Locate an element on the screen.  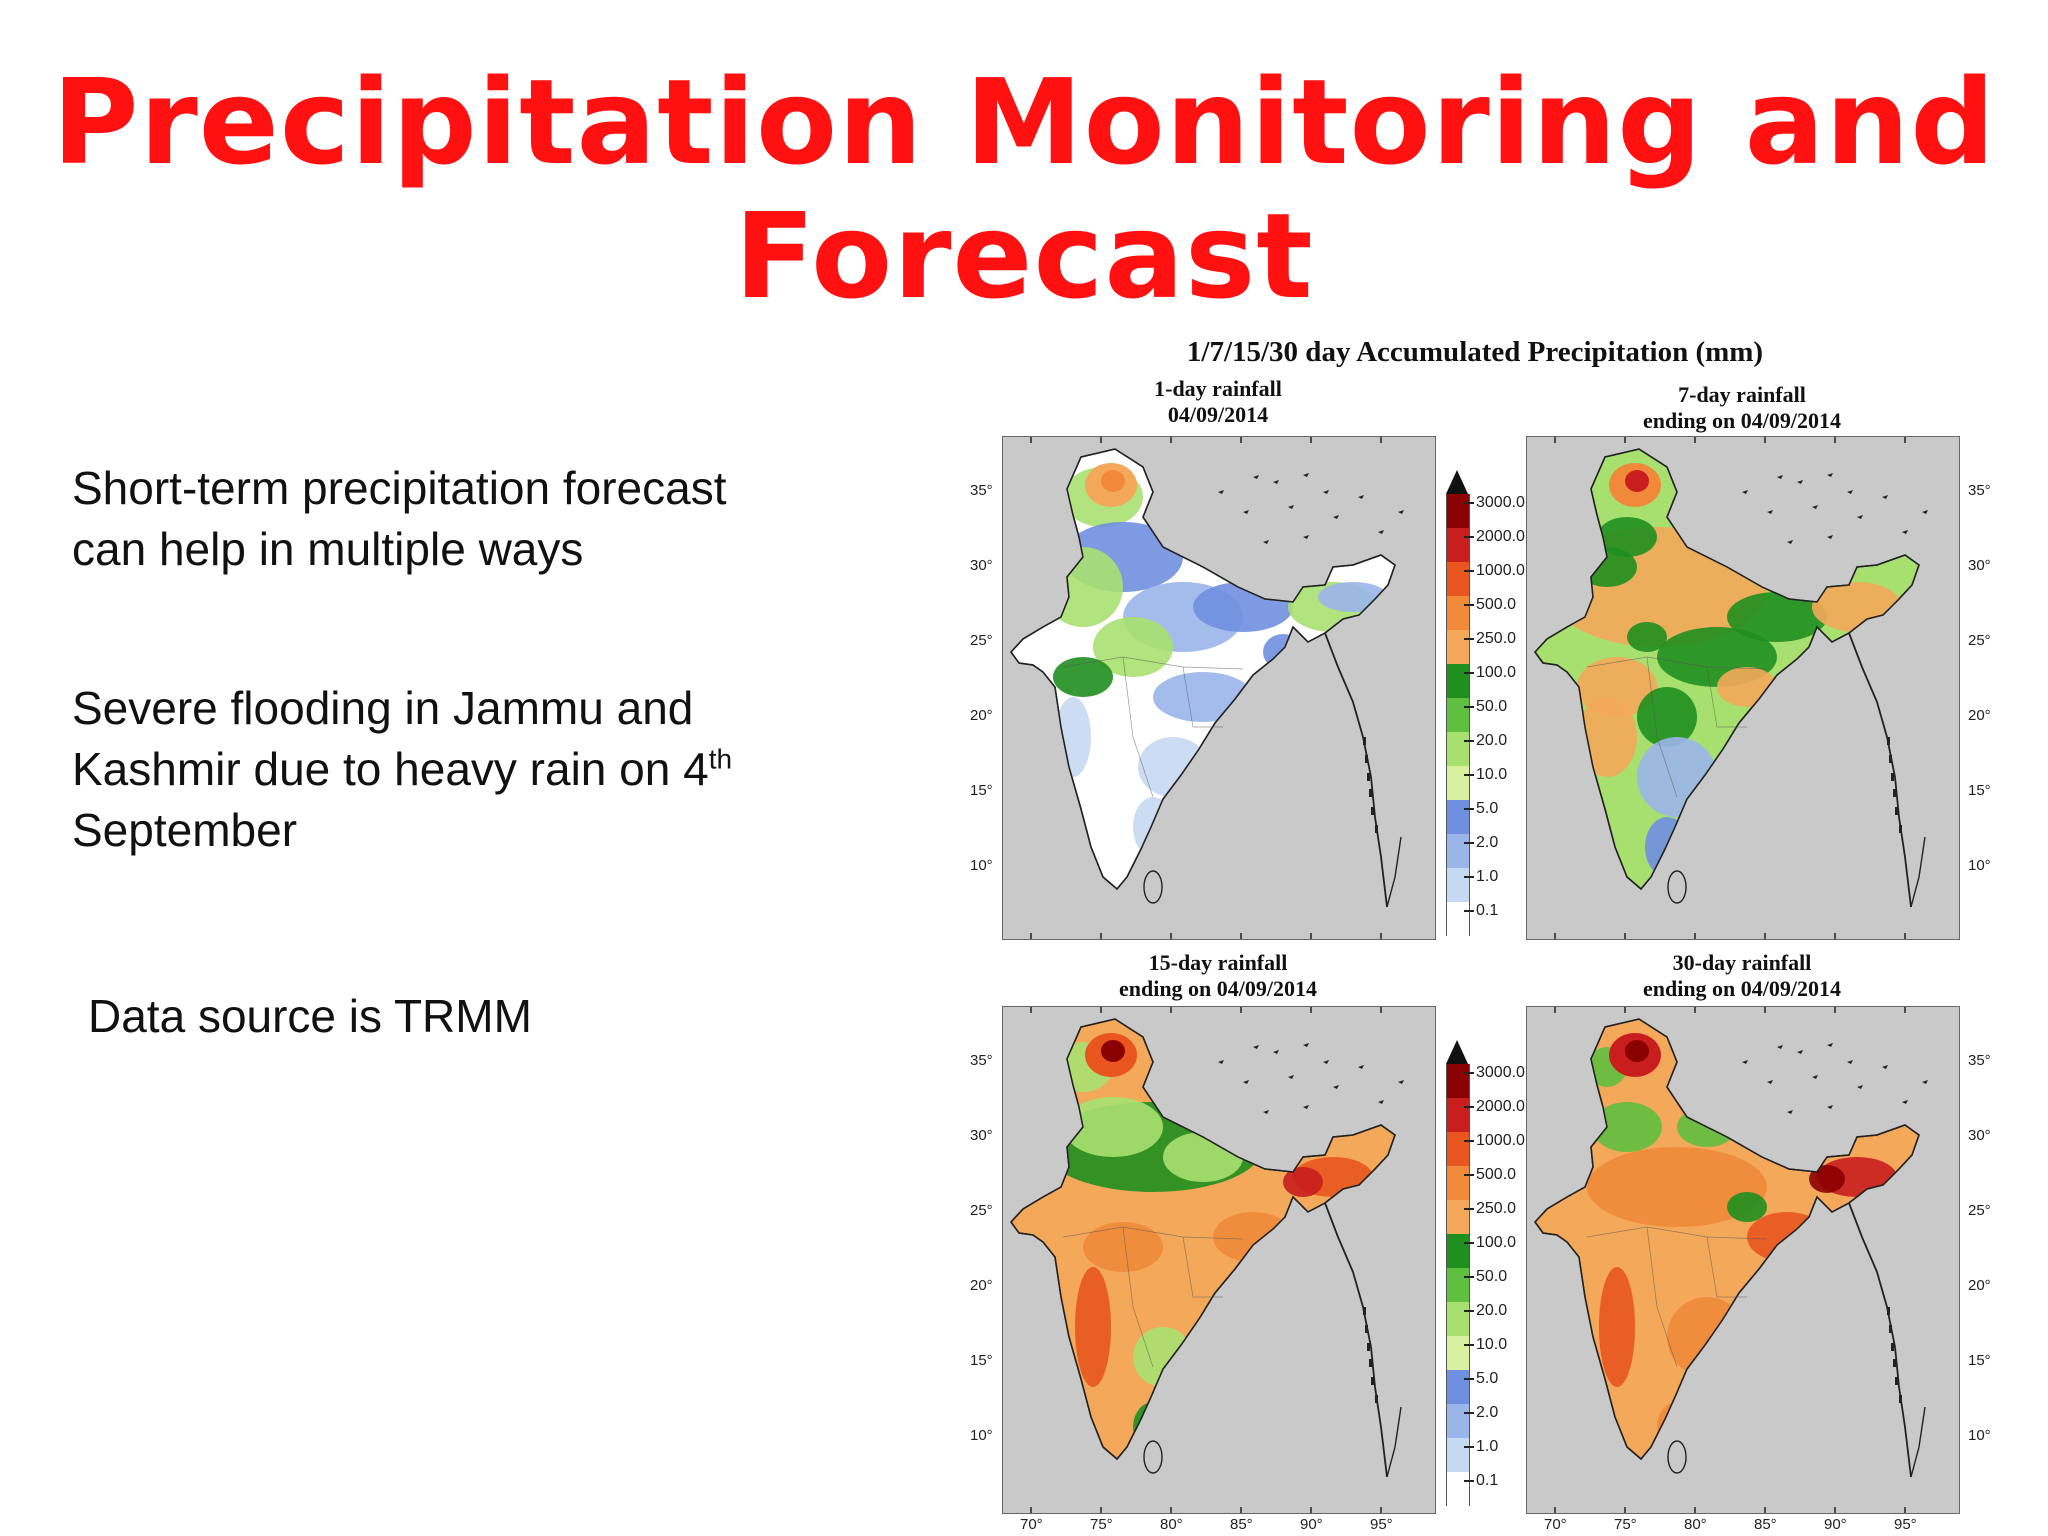
map-panel-7day is located at coordinates (1743, 688).